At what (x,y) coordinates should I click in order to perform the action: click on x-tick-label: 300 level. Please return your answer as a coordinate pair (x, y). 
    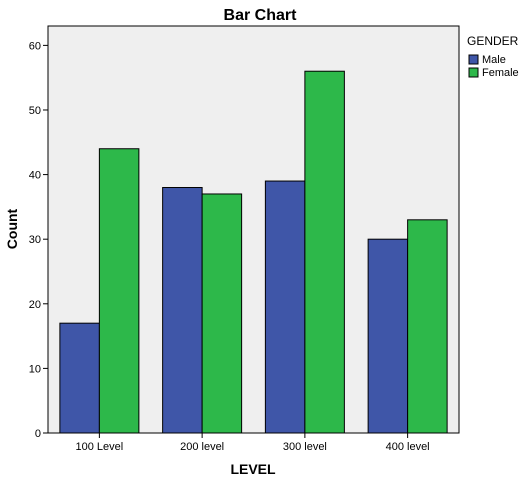
    Looking at the image, I should click on (305, 447).